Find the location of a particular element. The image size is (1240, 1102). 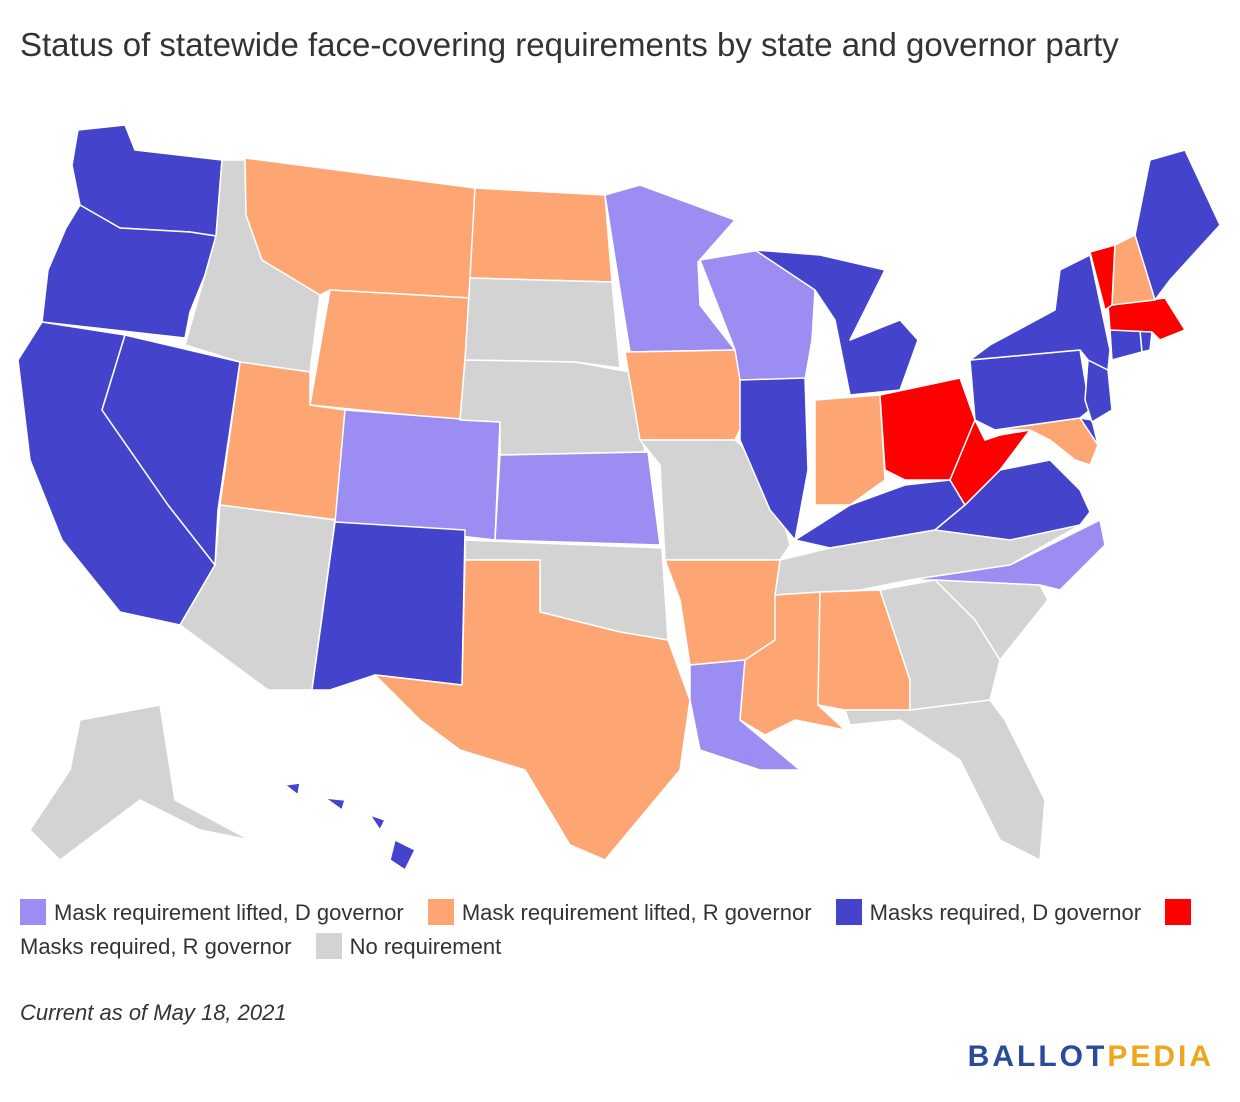

state-hi is located at coordinates (350, 826).